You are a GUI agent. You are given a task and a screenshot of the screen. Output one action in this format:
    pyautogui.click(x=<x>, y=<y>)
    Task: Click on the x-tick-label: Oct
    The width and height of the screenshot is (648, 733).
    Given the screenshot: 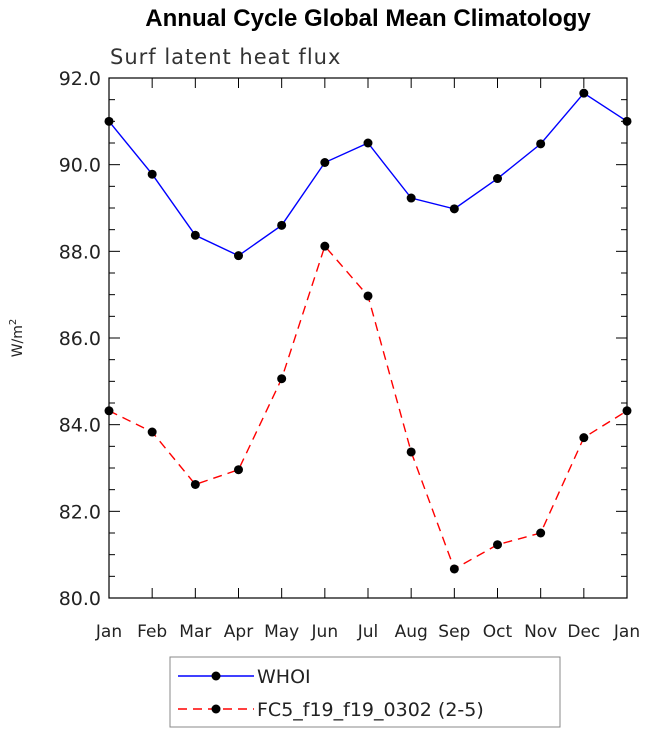 What is the action you would take?
    pyautogui.click(x=498, y=632)
    